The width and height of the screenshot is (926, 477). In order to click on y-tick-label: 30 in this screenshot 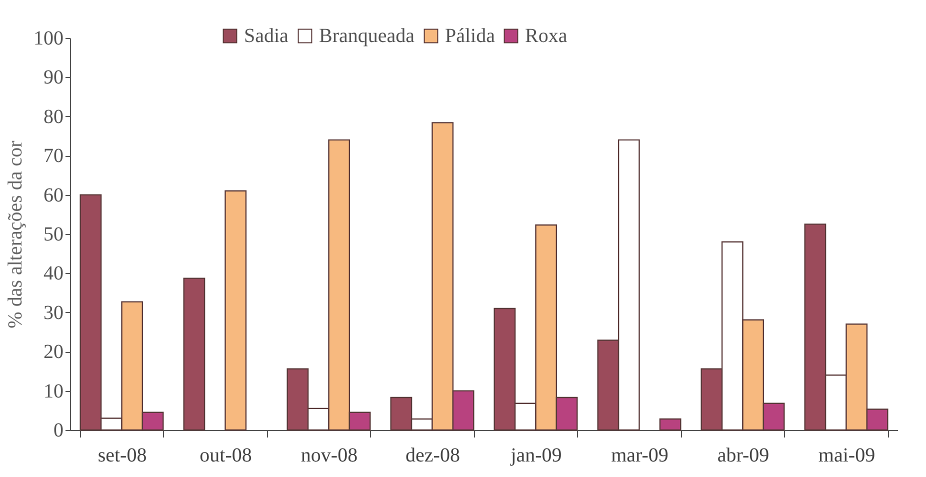, I will do `click(54, 313)`.